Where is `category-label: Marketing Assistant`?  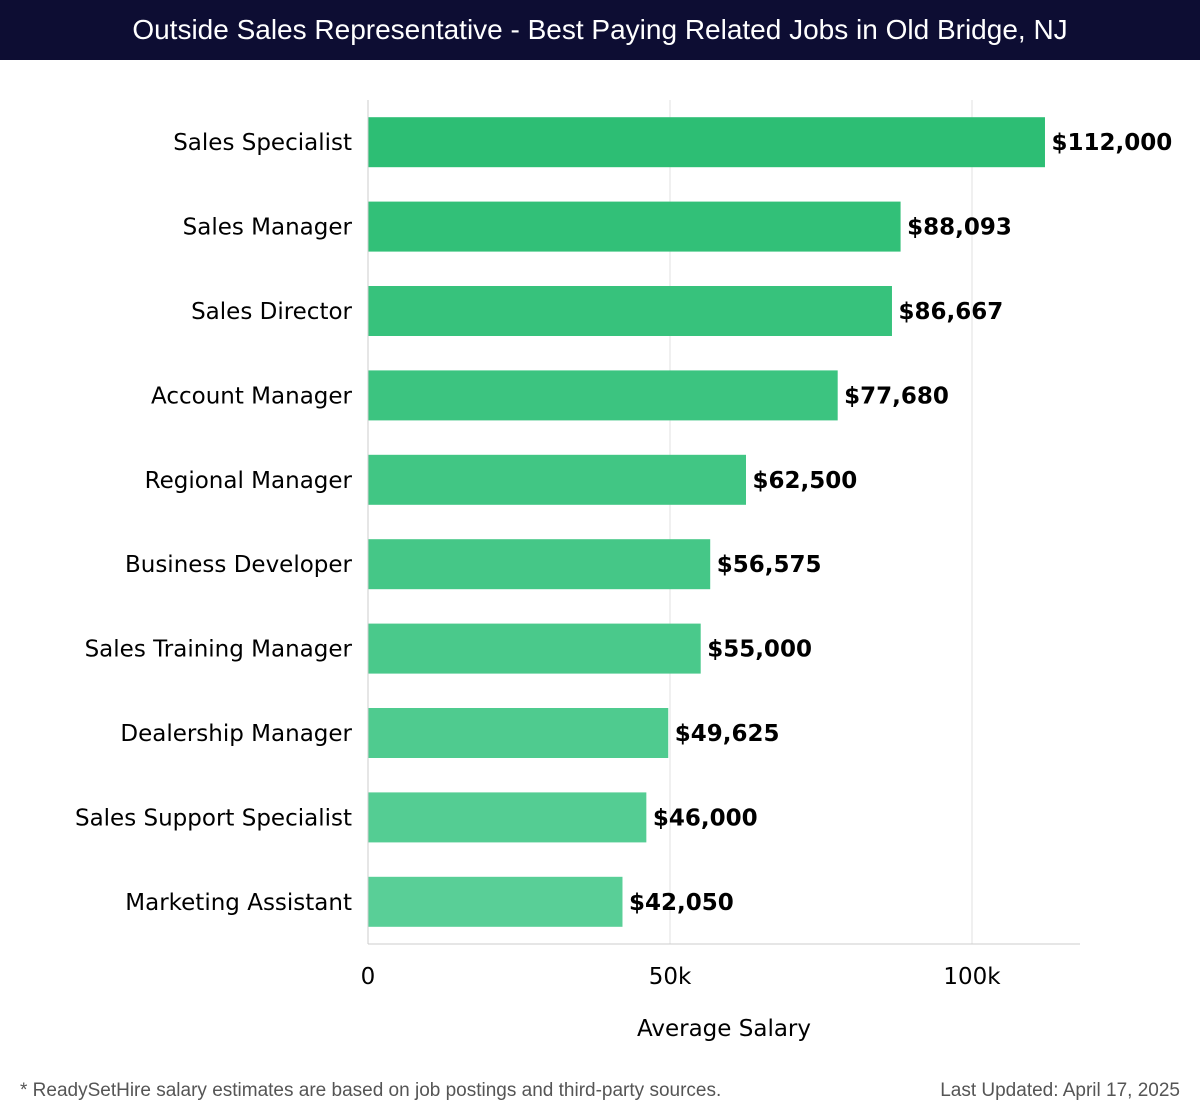
category-label: Marketing Assistant is located at coordinates (238, 903).